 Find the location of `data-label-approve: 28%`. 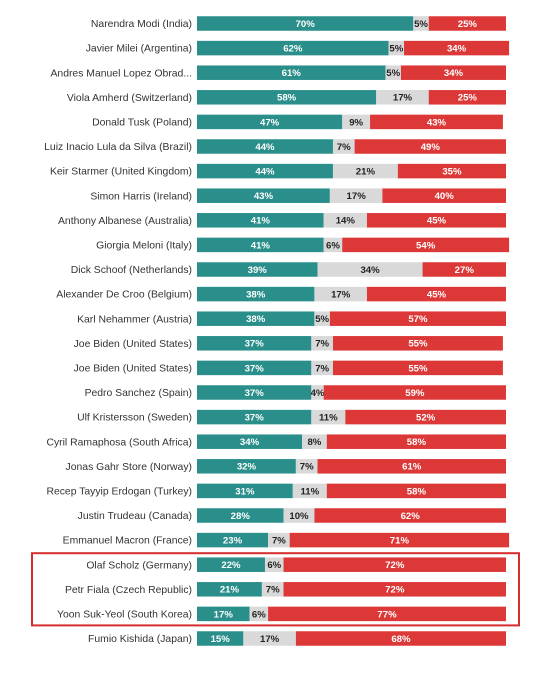

data-label-approve: 28% is located at coordinates (241, 516).